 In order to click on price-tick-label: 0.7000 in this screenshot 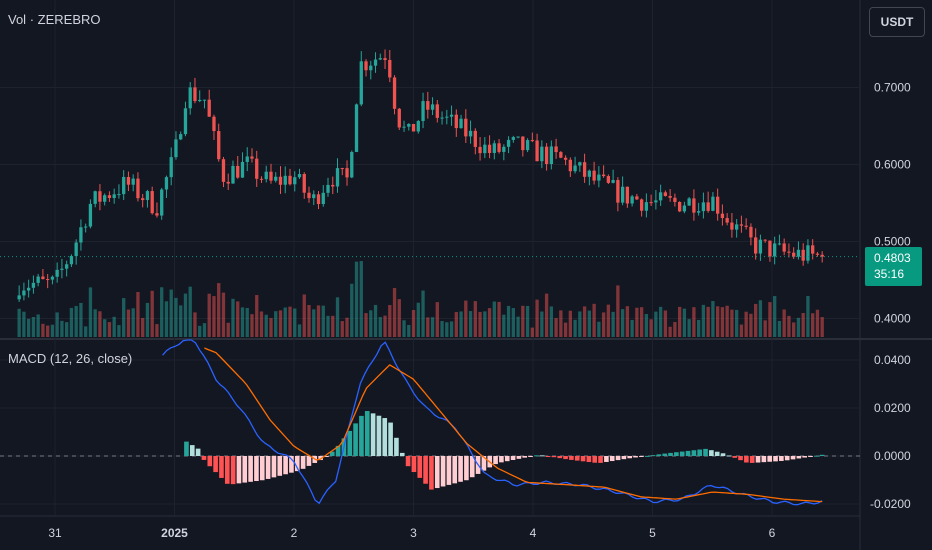, I will do `click(892, 88)`.